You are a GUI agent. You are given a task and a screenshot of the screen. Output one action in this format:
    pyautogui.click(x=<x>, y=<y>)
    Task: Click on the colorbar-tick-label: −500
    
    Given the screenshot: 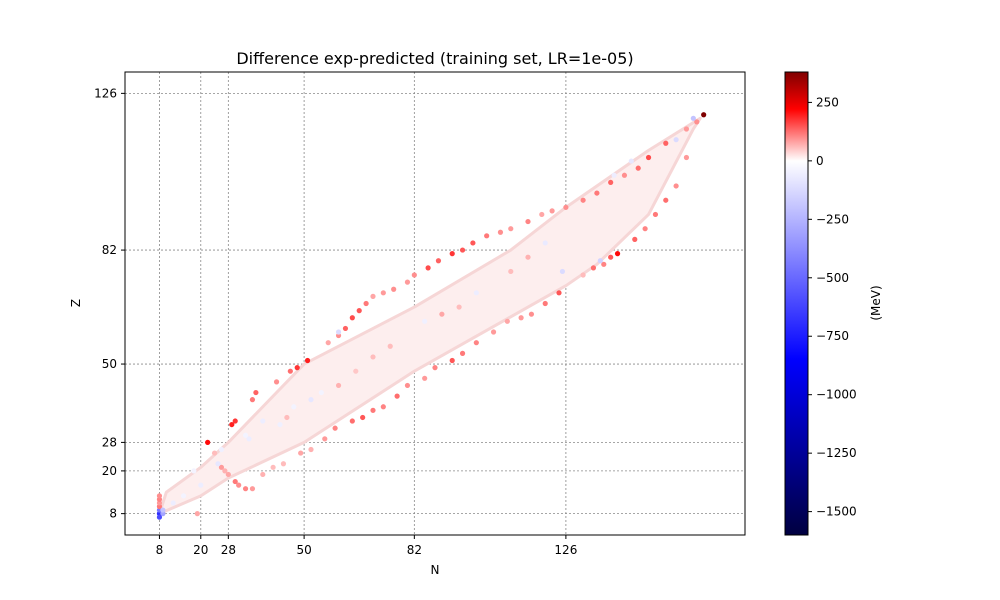 What is the action you would take?
    pyautogui.click(x=832, y=278)
    